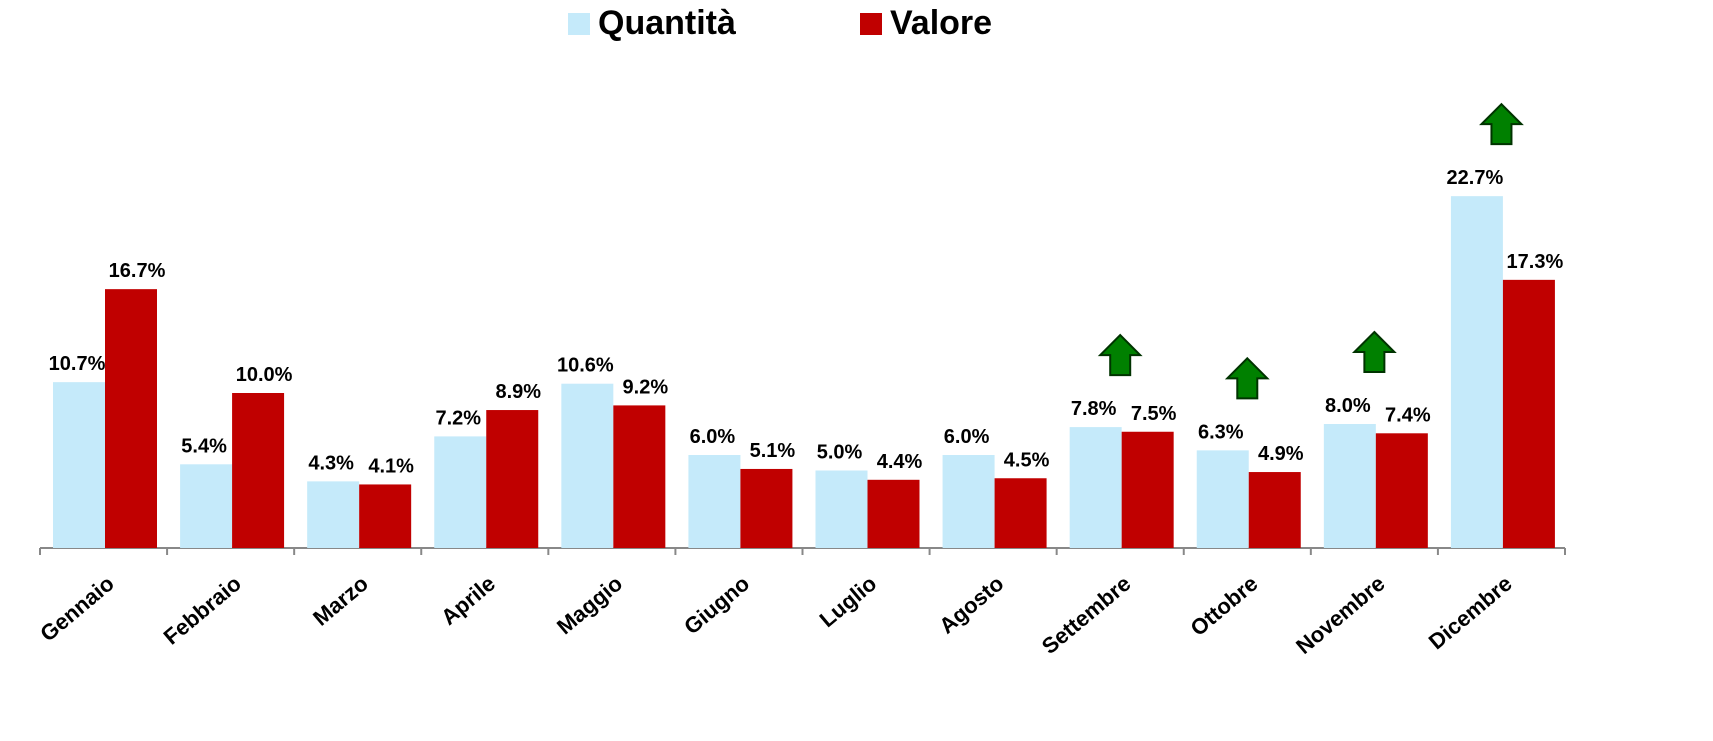 The height and width of the screenshot is (741, 1713). What do you see at coordinates (1535, 262) in the screenshot?
I see `data-label: 17.3%` at bounding box center [1535, 262].